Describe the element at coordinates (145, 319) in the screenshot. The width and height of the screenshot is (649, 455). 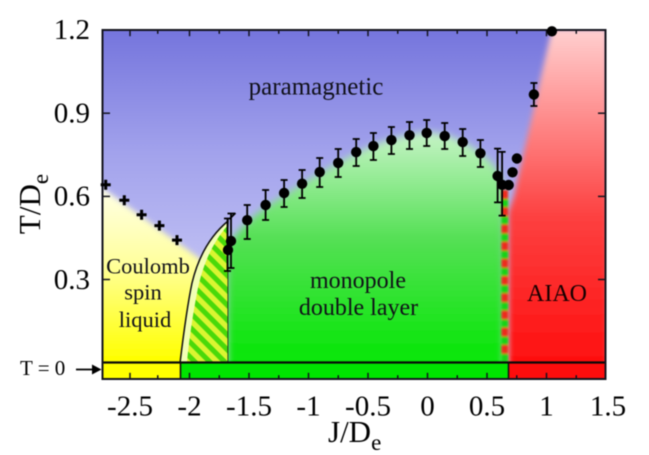
I see `svg-text: liquid` at that location.